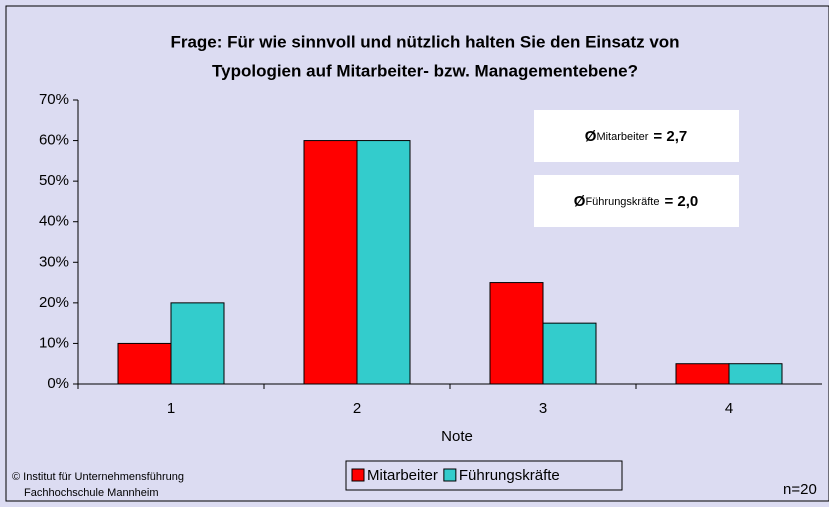  Describe the element at coordinates (54, 342) in the screenshot. I see `y-tick-label: 10%` at that location.